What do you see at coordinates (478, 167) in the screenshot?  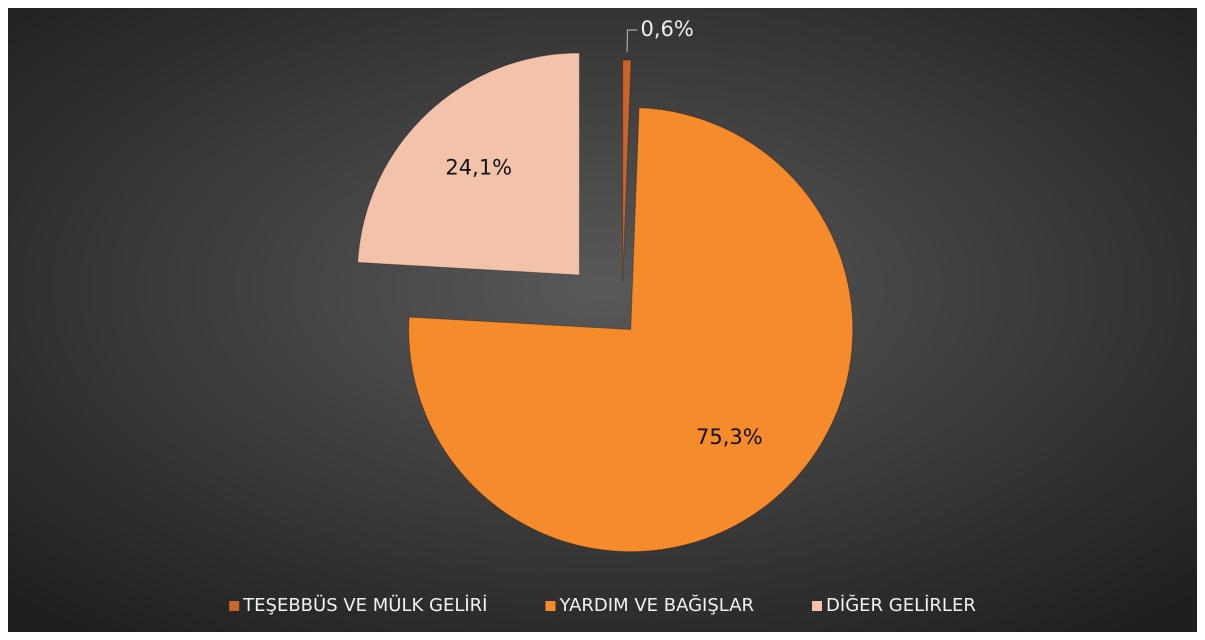 I see `data-label: 24,1%` at bounding box center [478, 167].